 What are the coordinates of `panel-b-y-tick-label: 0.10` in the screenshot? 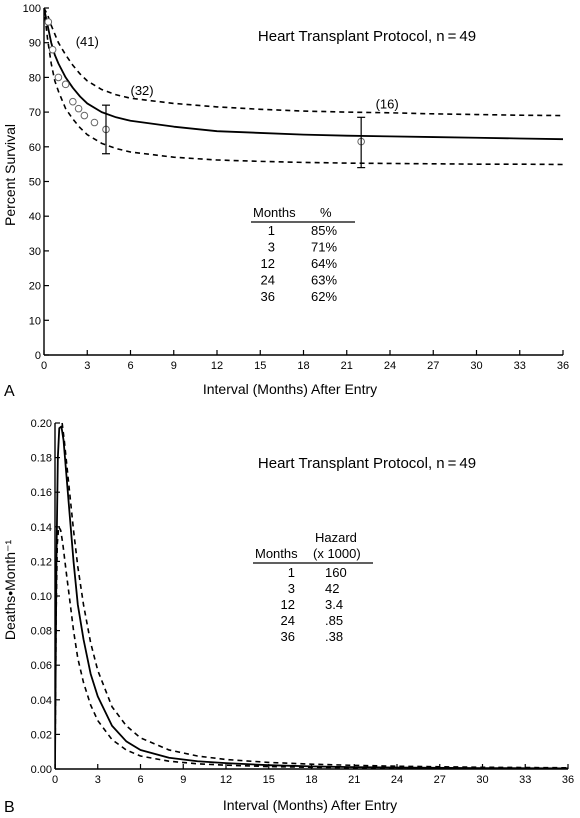 It's located at (41, 597).